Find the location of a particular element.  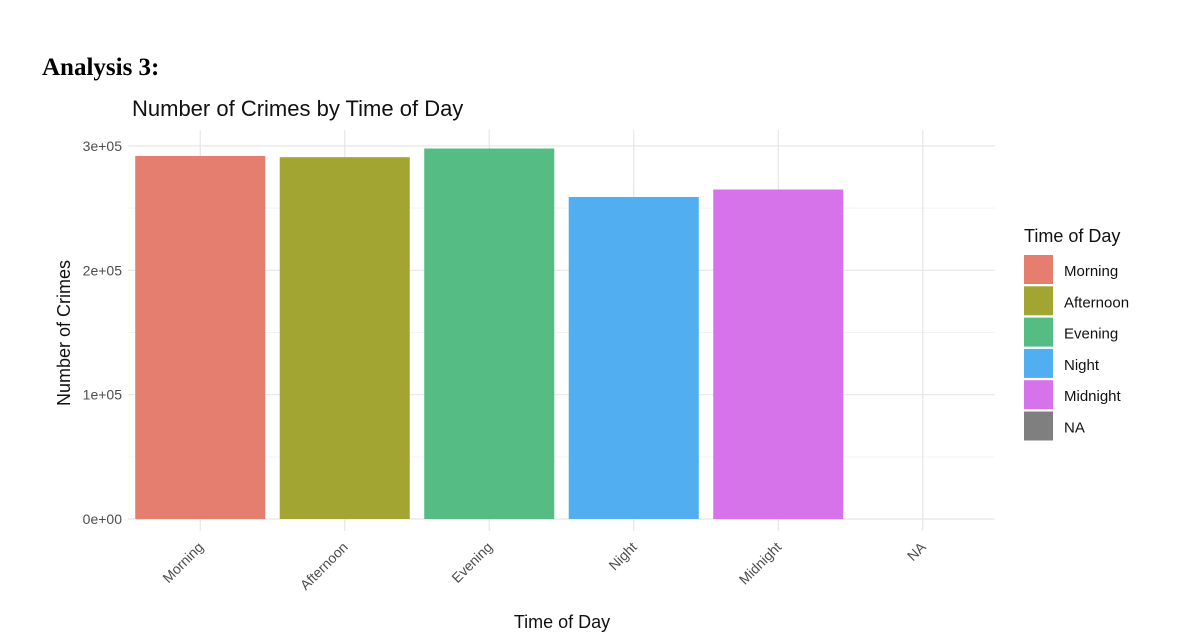

section-heading: Analysis 3: is located at coordinates (101, 67).